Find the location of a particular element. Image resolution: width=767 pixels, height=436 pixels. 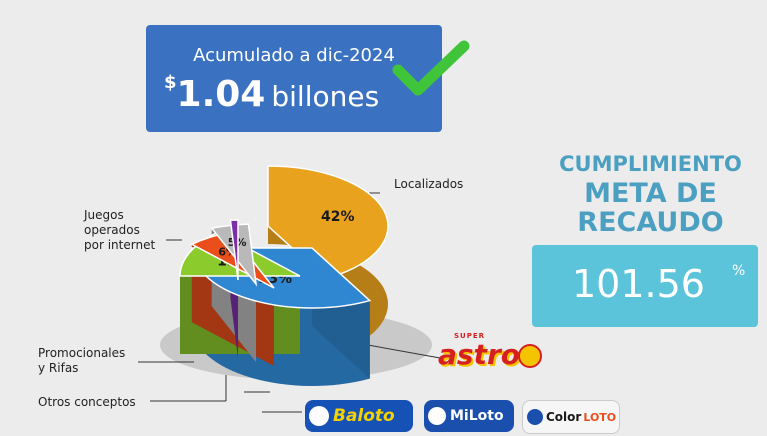

label-internet: Juegos operados por internet is located at coordinates (119, 230).